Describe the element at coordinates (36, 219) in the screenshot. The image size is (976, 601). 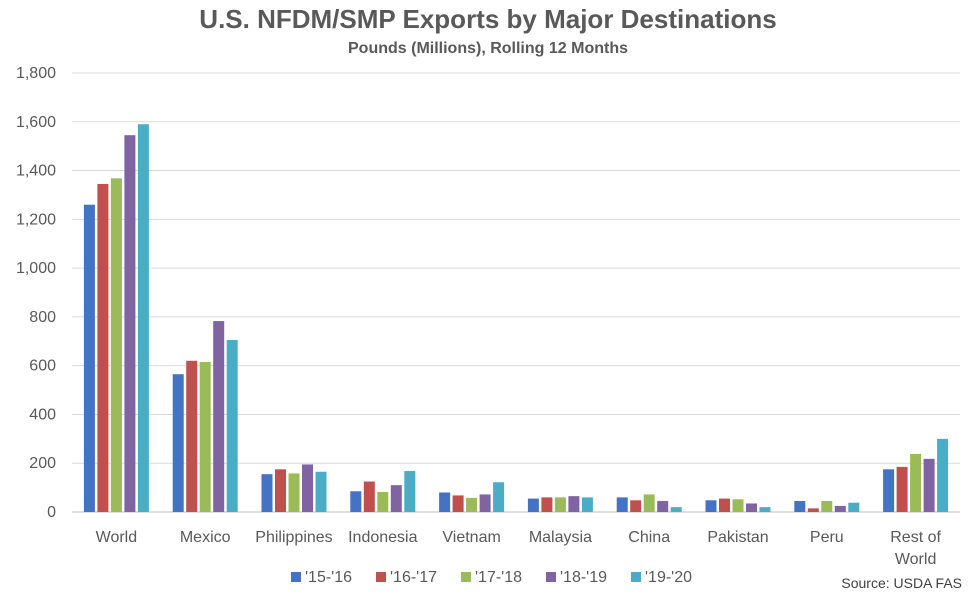
I see `y-tick-label: 1,200` at that location.